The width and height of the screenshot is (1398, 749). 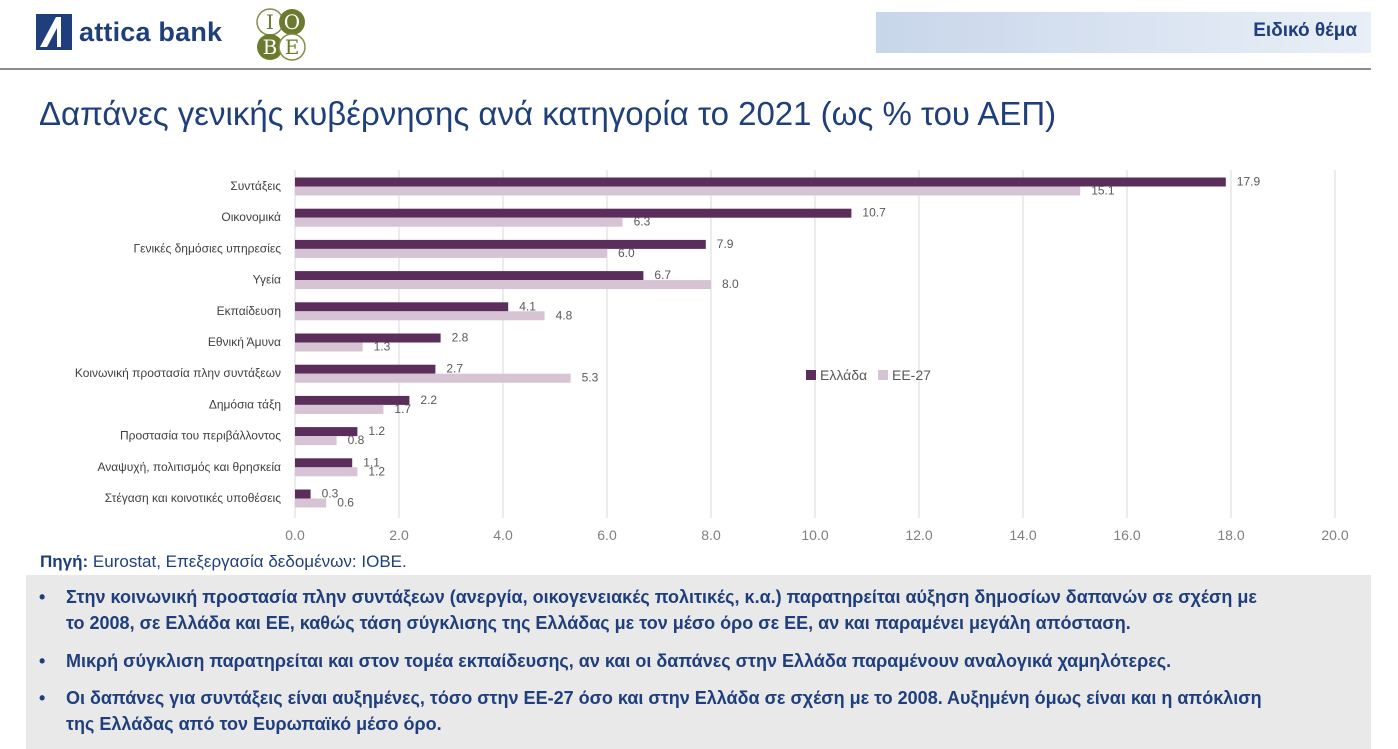 I want to click on data-label: 8.0, so click(x=730, y=284).